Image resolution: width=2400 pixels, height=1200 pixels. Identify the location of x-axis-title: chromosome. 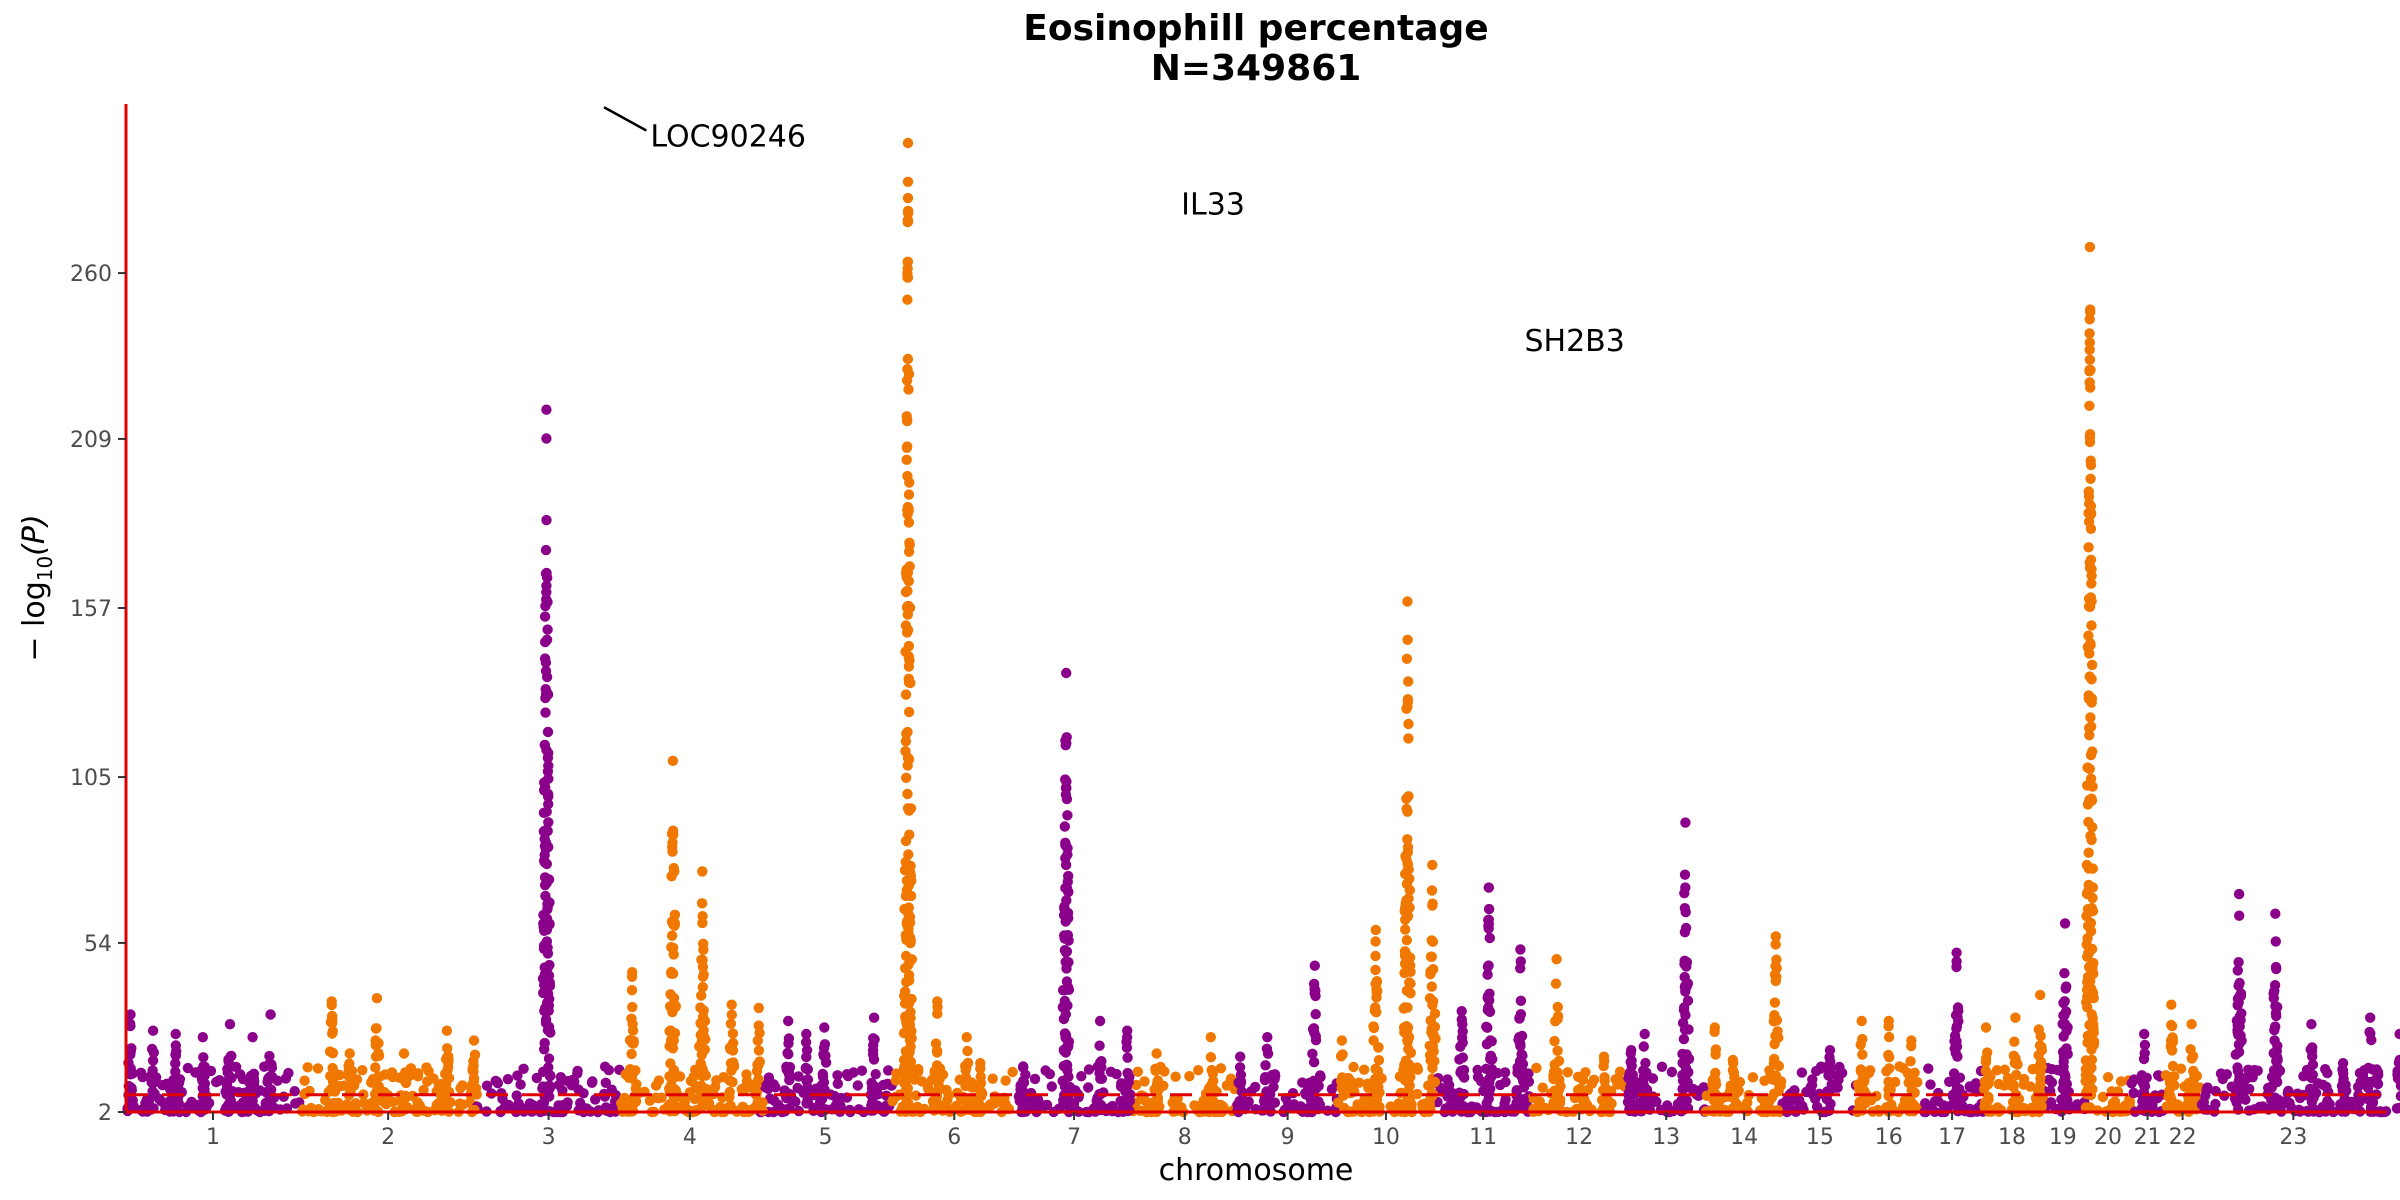
(1256, 1170).